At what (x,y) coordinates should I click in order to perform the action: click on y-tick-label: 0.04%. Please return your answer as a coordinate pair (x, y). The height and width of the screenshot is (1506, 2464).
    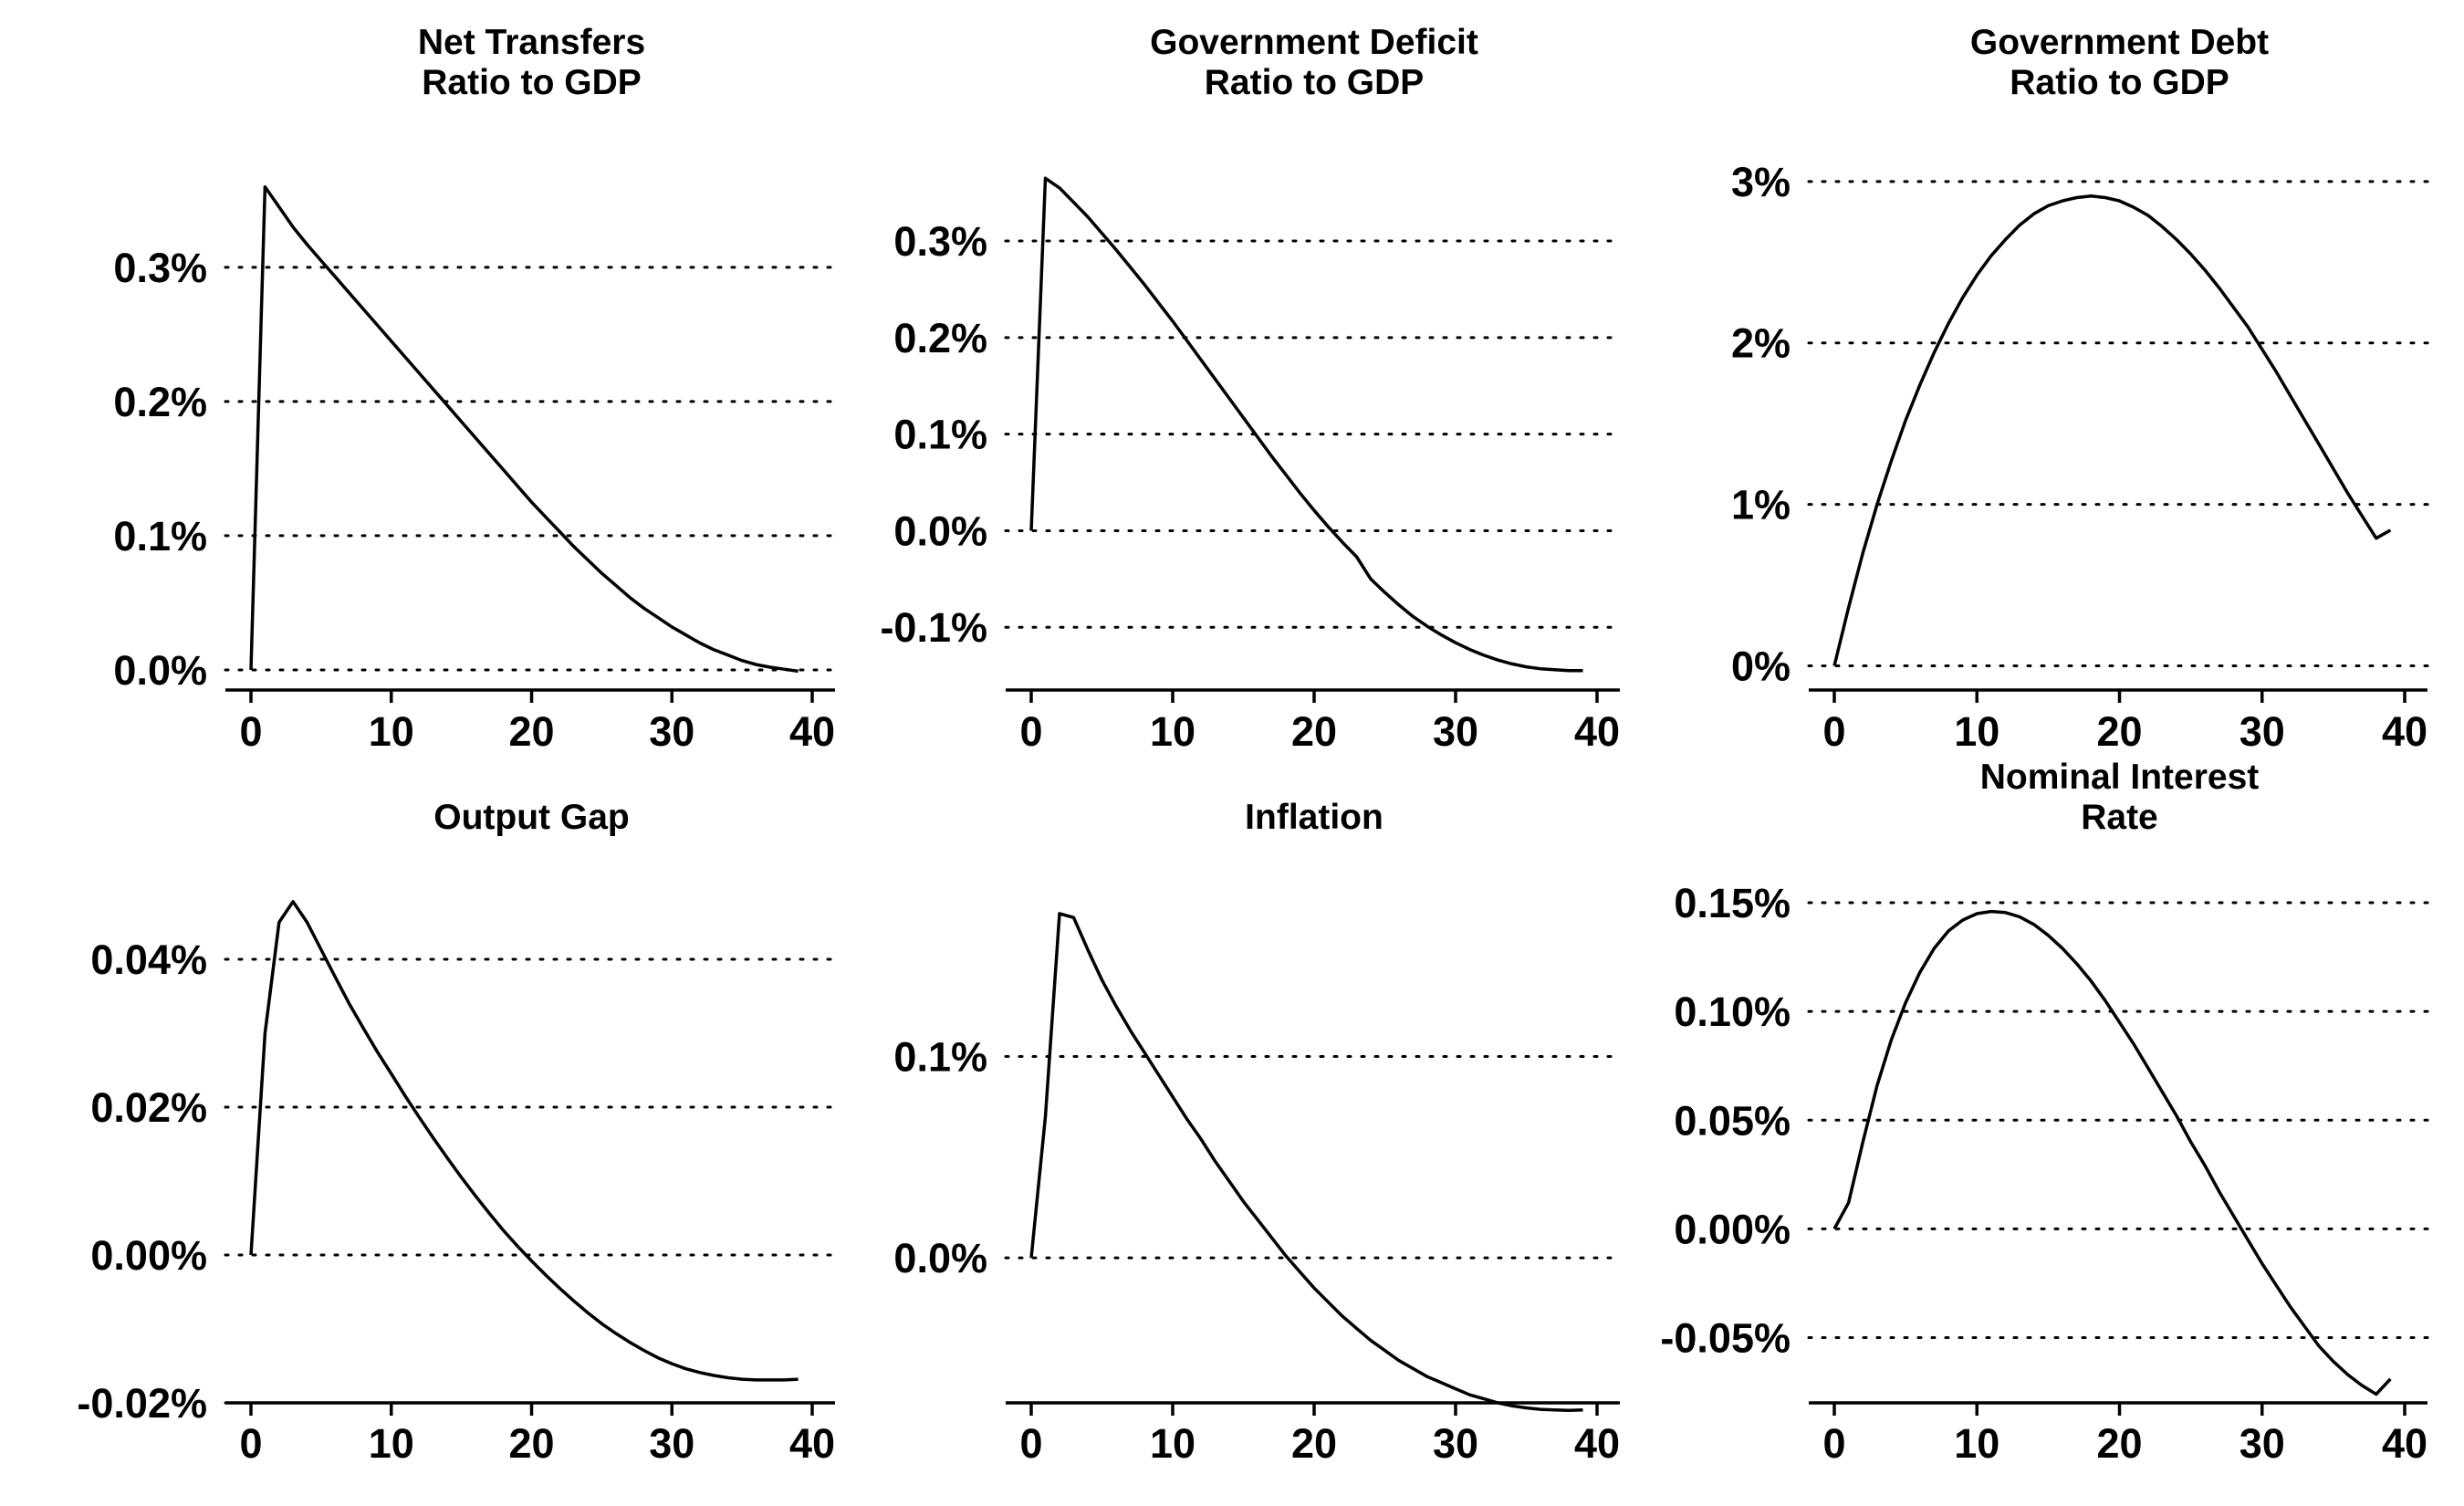
    Looking at the image, I should click on (148, 959).